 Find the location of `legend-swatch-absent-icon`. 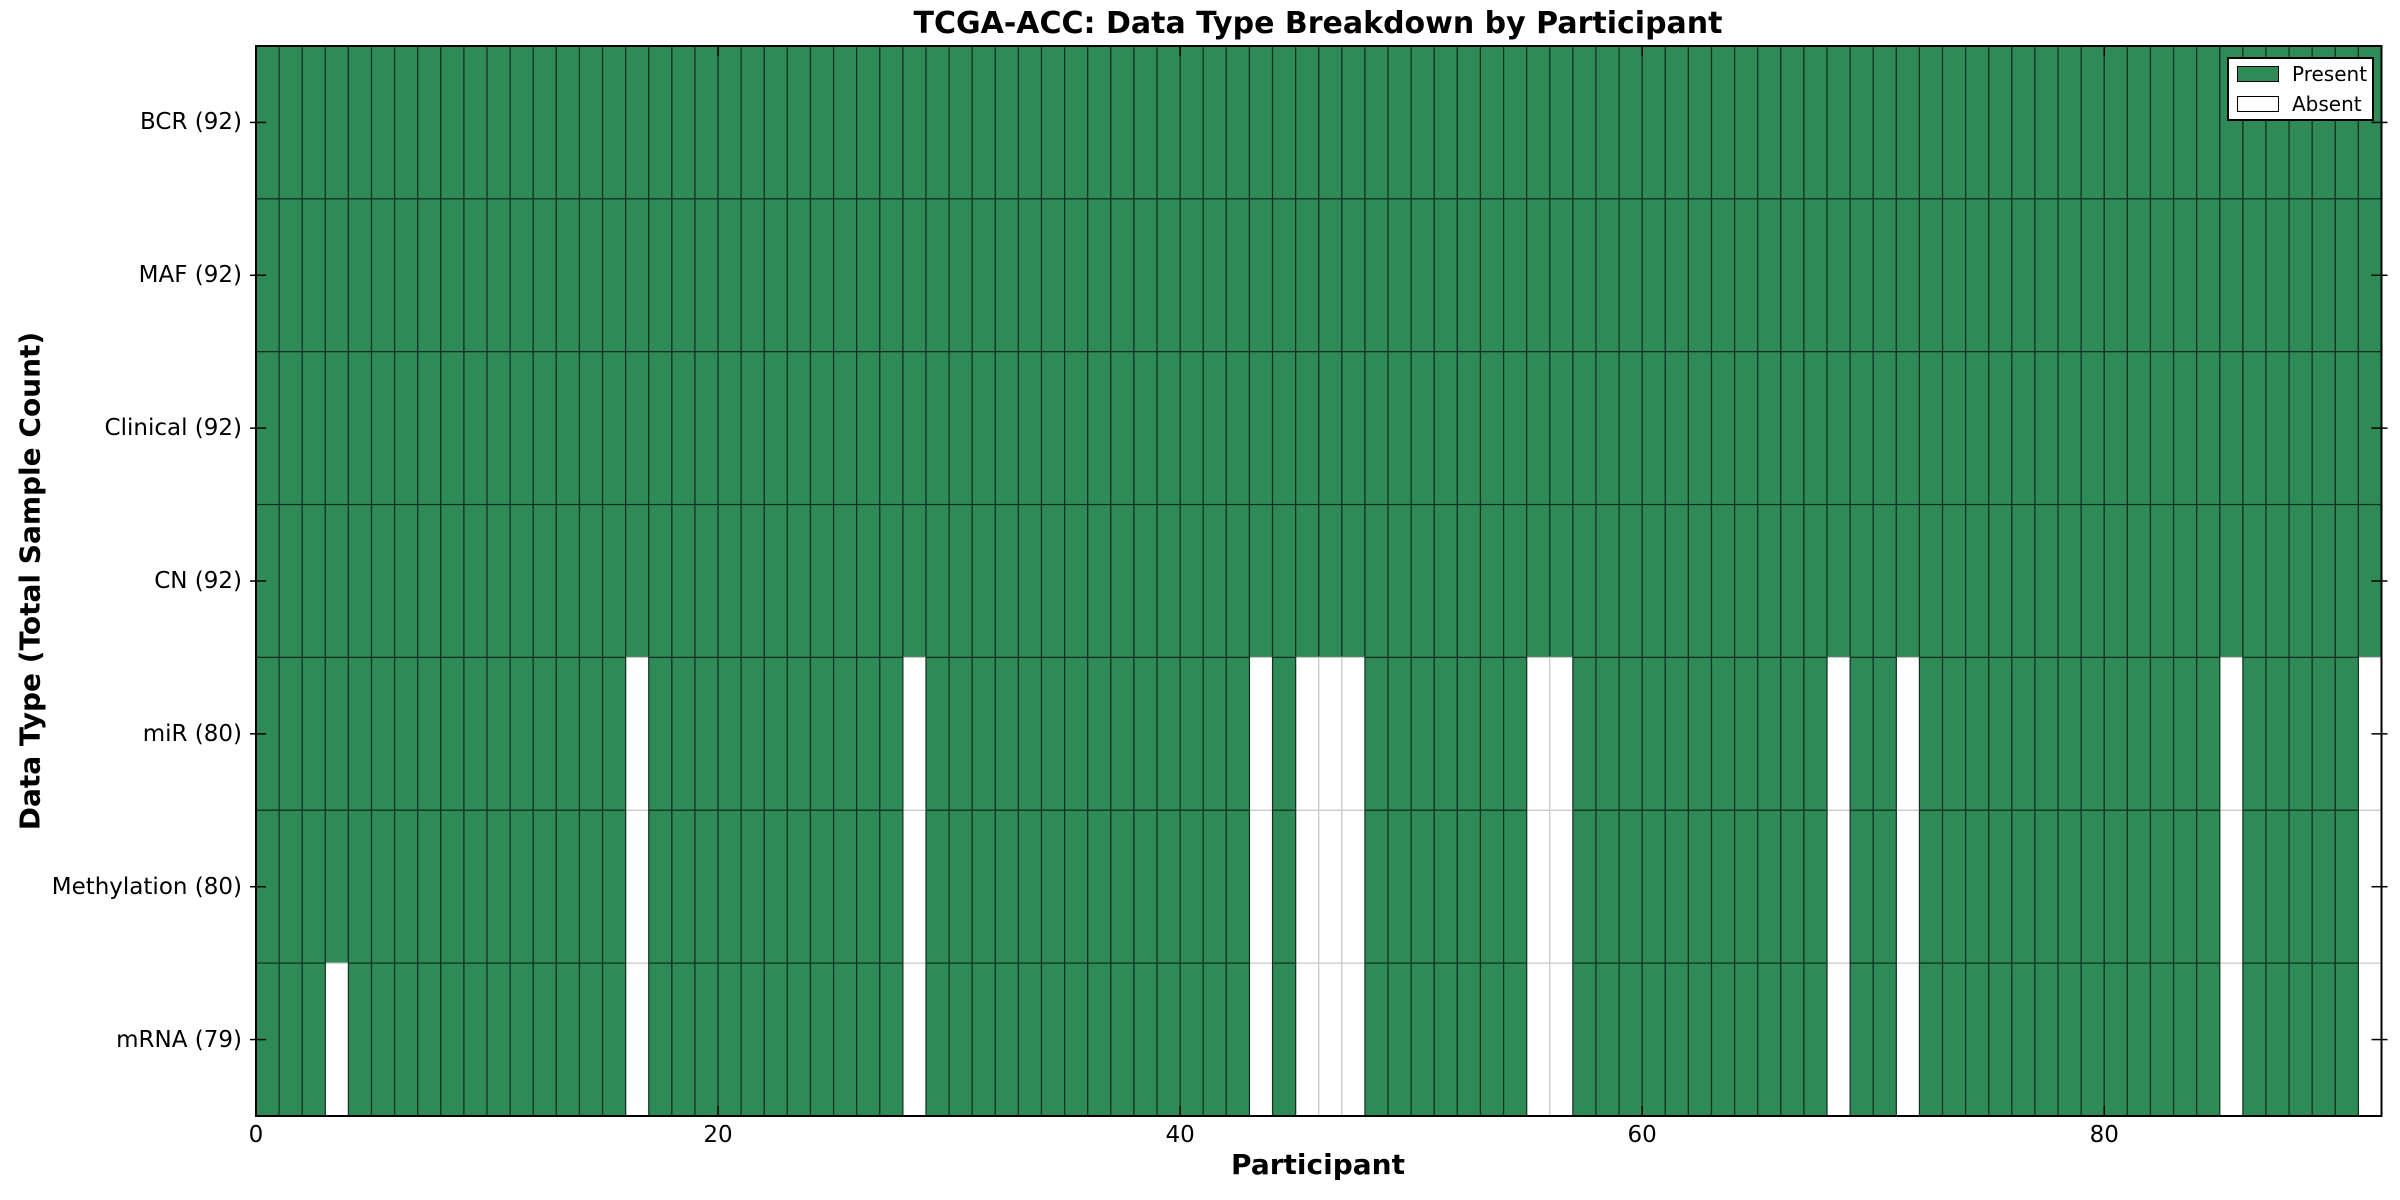

legend-swatch-absent-icon is located at coordinates (2258, 104).